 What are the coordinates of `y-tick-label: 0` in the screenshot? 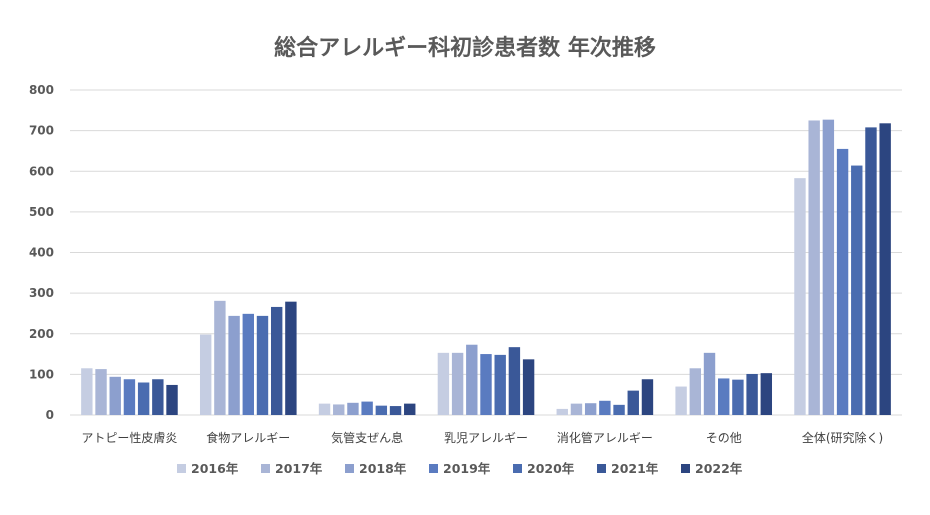 It's located at (50, 415).